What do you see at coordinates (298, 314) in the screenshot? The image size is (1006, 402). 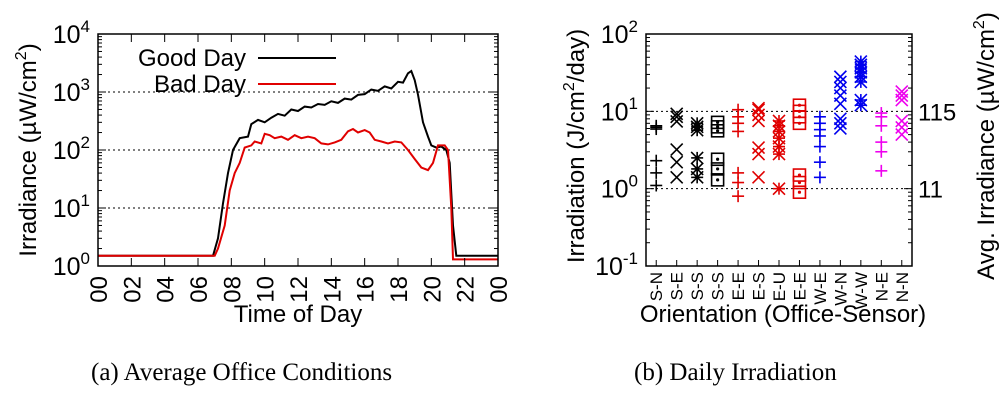 I see `x-axis-label: Time of Day` at bounding box center [298, 314].